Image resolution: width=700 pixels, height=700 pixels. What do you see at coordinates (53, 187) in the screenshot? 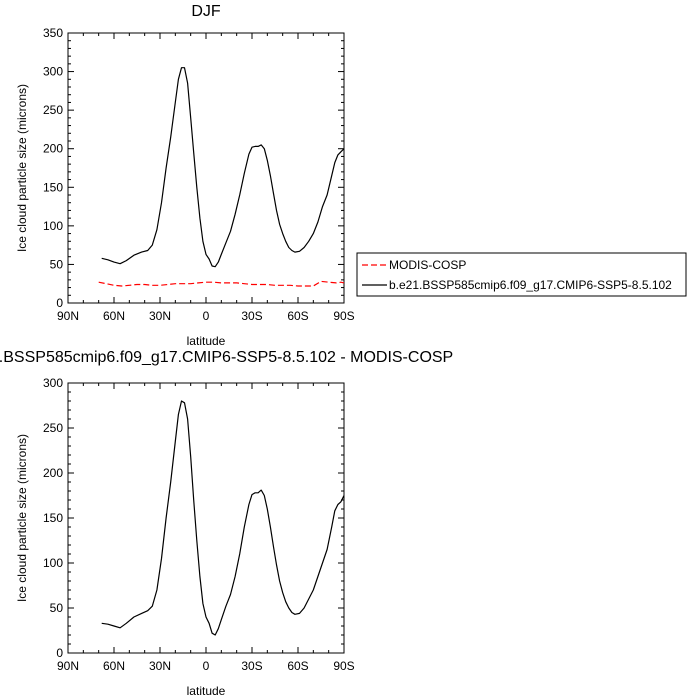
I see `top-y-tick-label: 150` at bounding box center [53, 187].